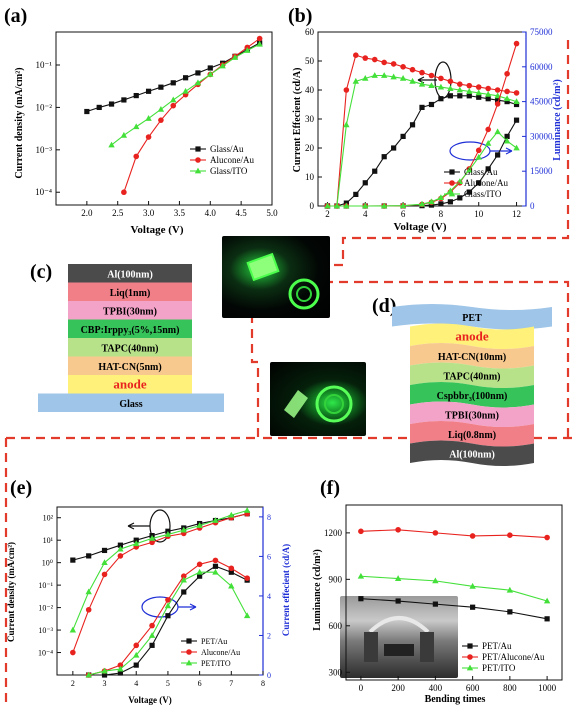 This screenshot has height=709, width=576. I want to click on bending-setup-photo, so click(399, 637).